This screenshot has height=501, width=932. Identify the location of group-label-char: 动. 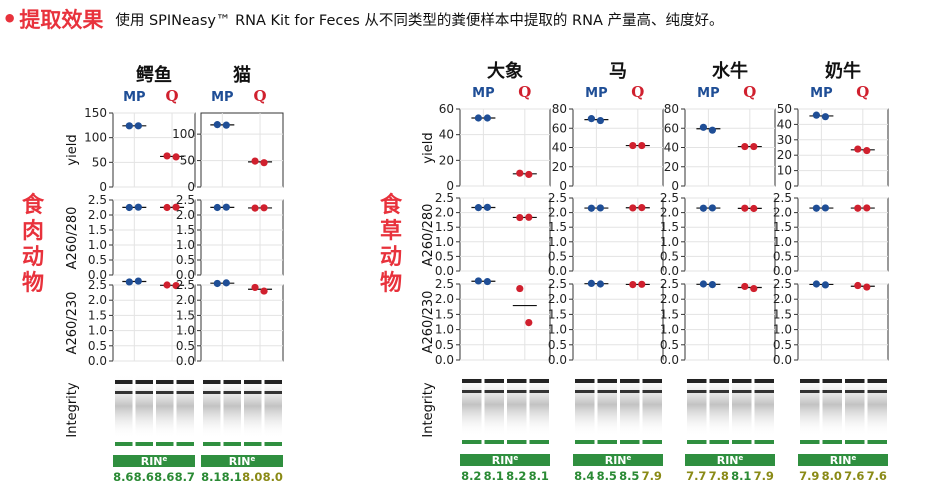
(391, 257).